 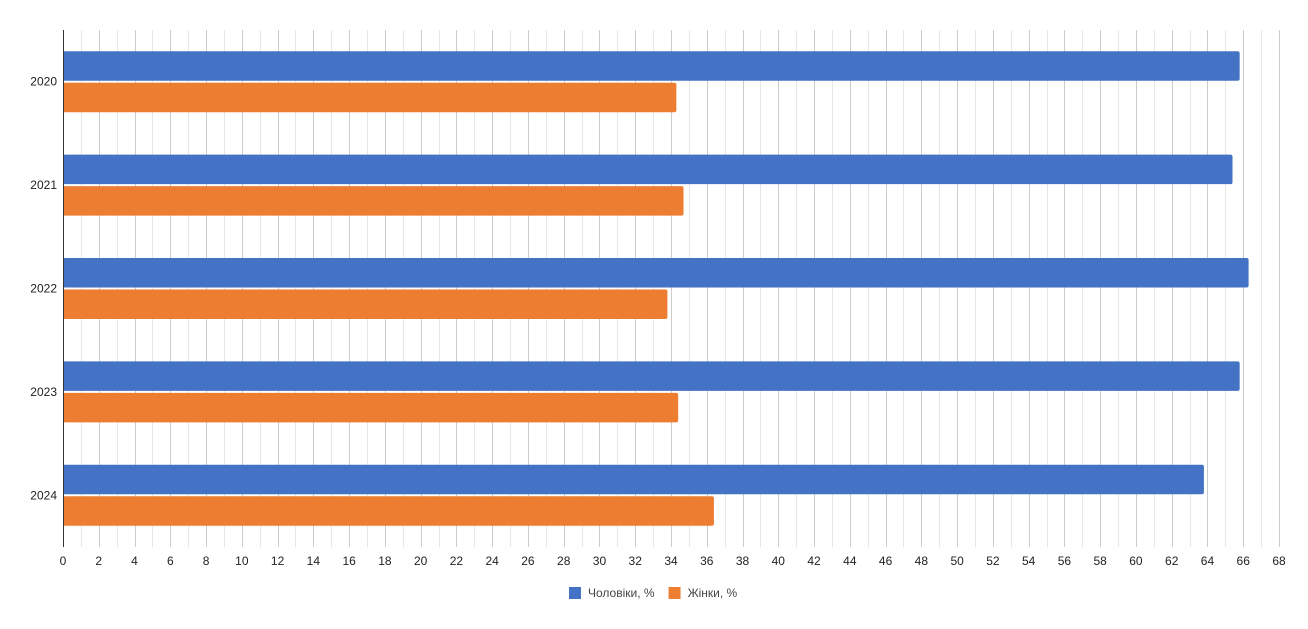 What do you see at coordinates (886, 561) in the screenshot?
I see `x-tick-label: 46` at bounding box center [886, 561].